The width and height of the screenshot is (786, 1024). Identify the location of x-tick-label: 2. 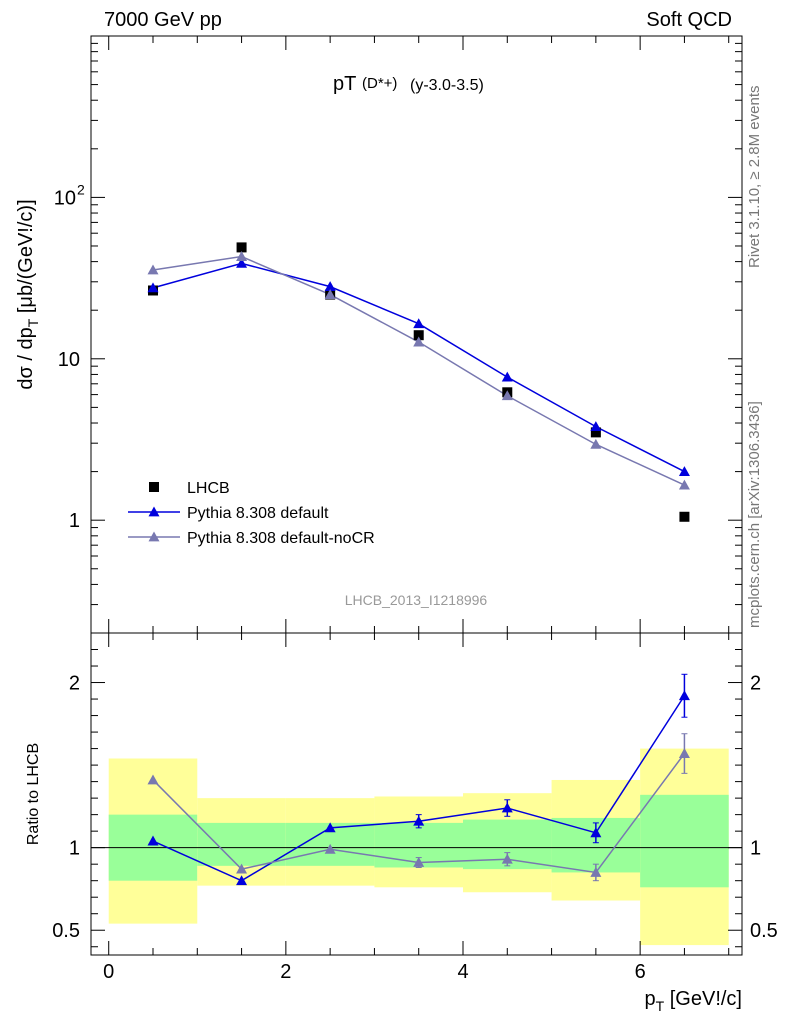
(285, 972).